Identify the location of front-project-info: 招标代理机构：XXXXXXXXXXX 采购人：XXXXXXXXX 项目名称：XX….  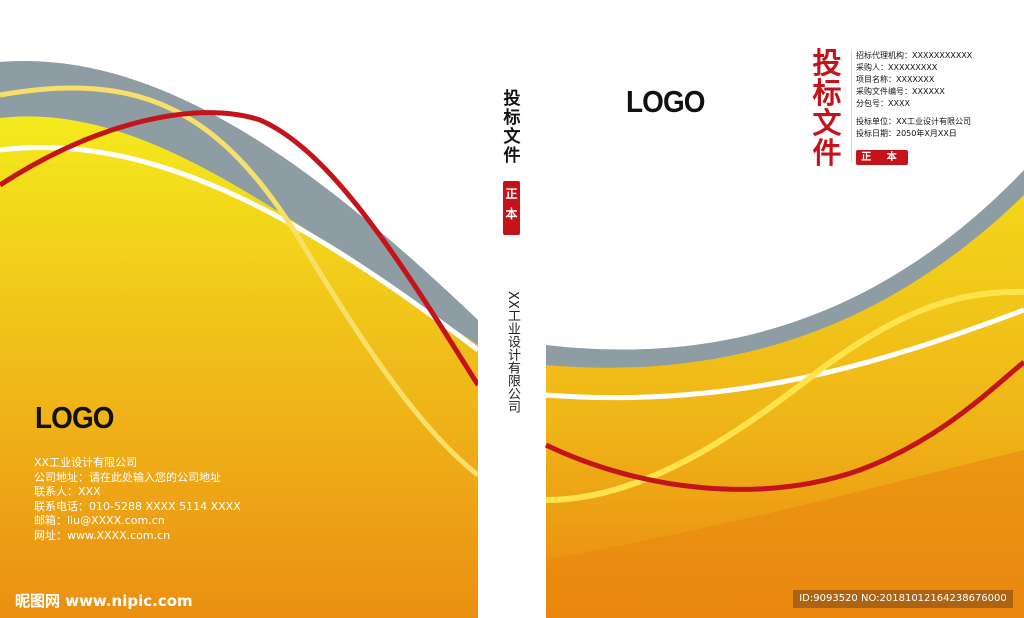
(914, 95).